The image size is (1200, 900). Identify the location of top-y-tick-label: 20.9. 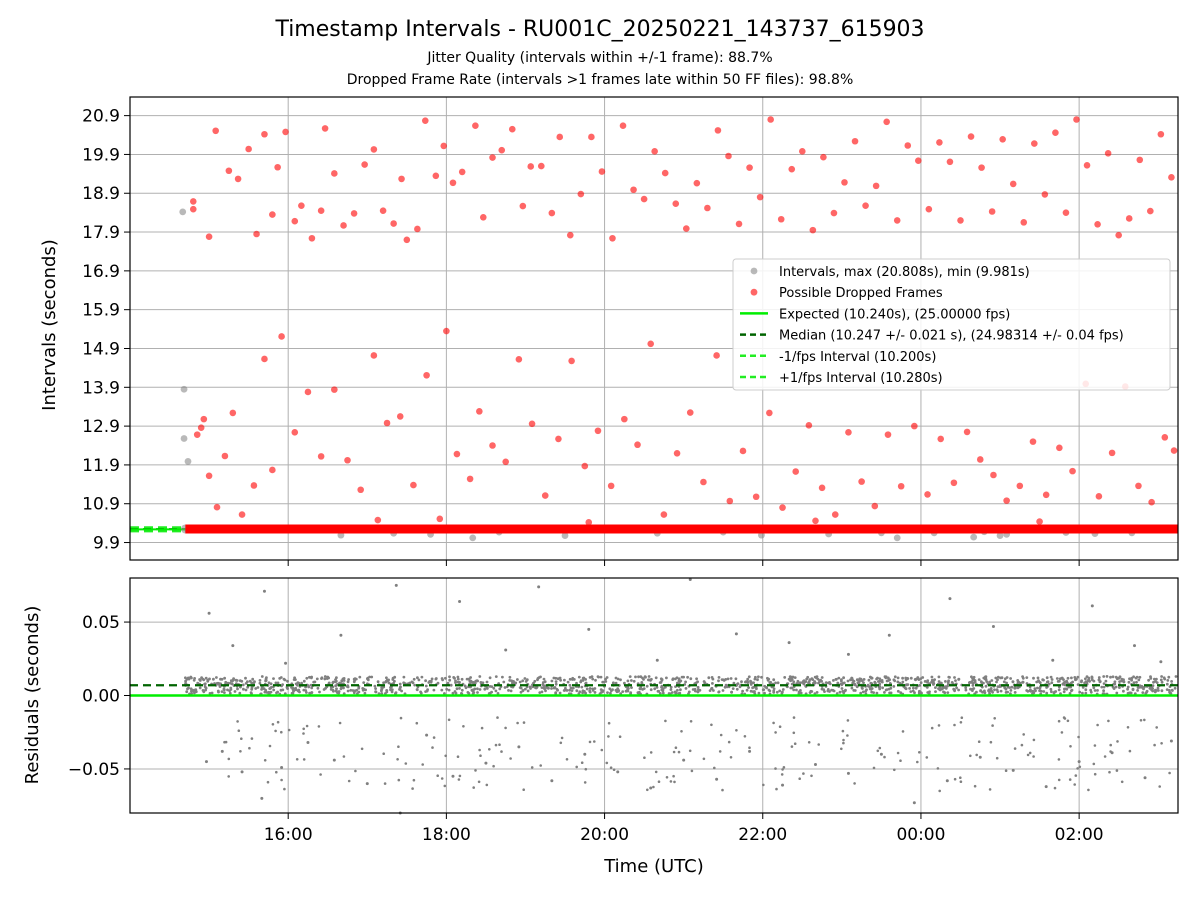
(101, 117).